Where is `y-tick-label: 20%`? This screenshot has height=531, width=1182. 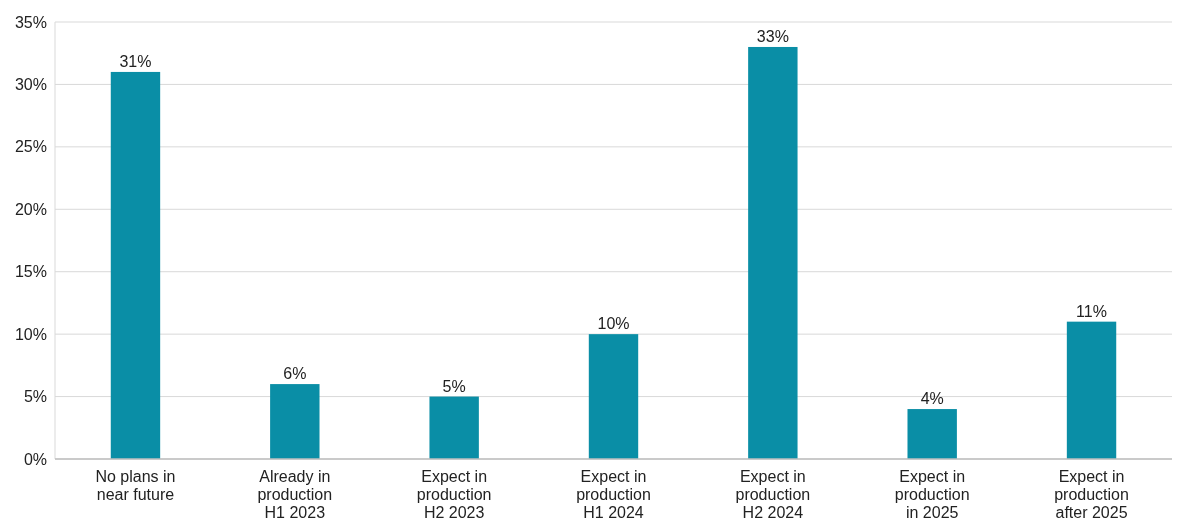
y-tick-label: 20% is located at coordinates (30, 209).